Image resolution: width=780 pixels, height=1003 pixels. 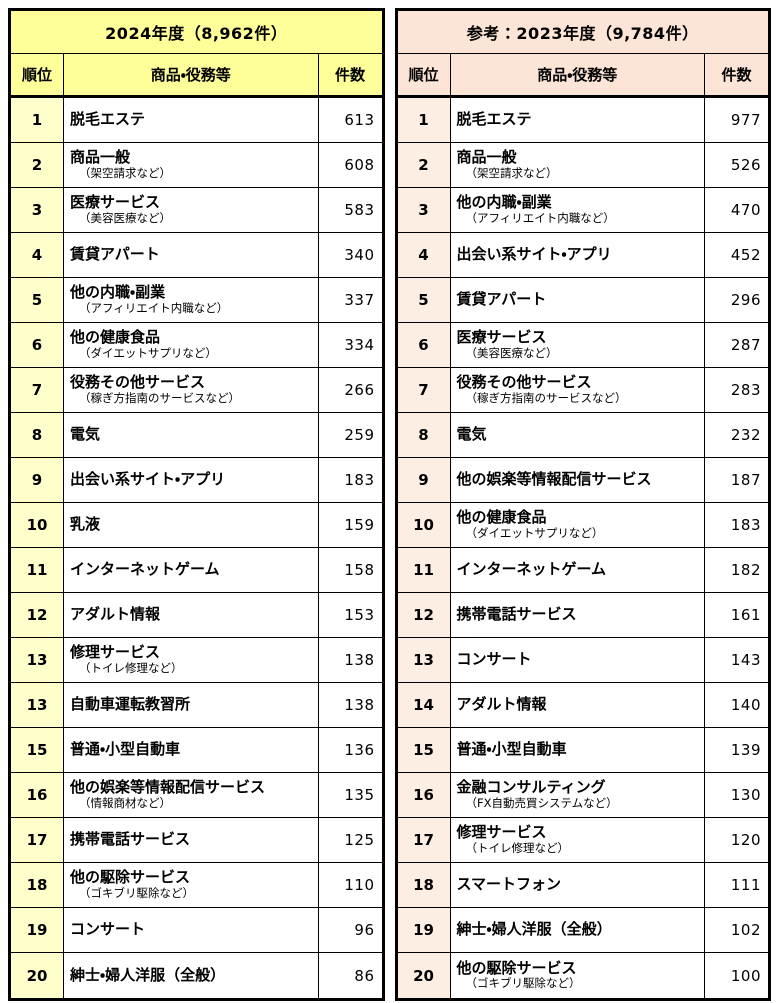 I want to click on table-row: 5 賃貸アパート 296, so click(x=582, y=300).